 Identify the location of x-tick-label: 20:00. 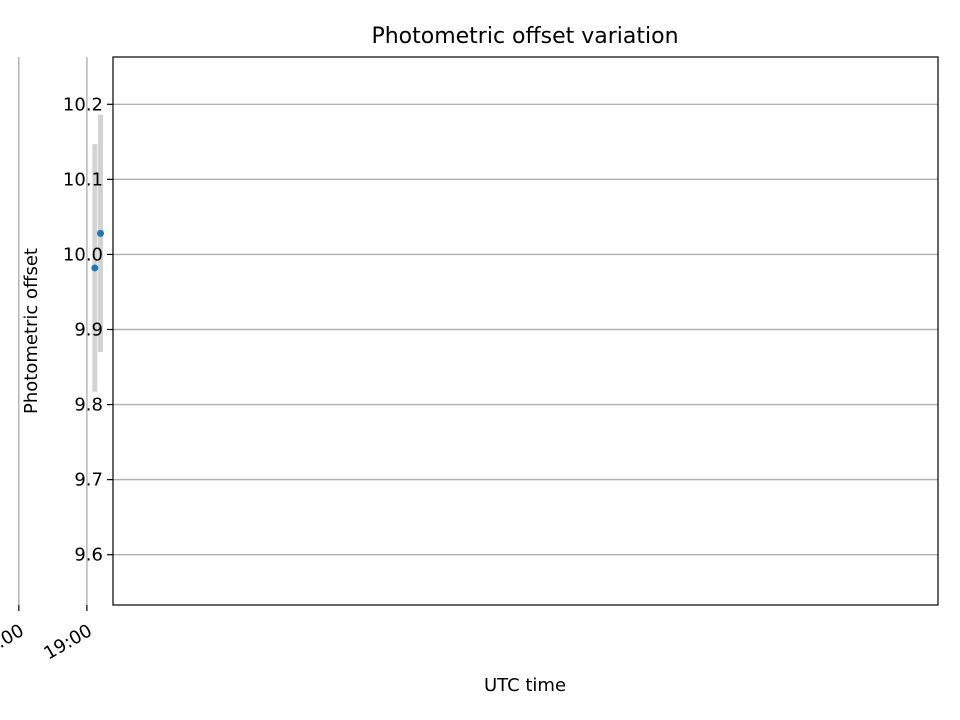
(14, 642).